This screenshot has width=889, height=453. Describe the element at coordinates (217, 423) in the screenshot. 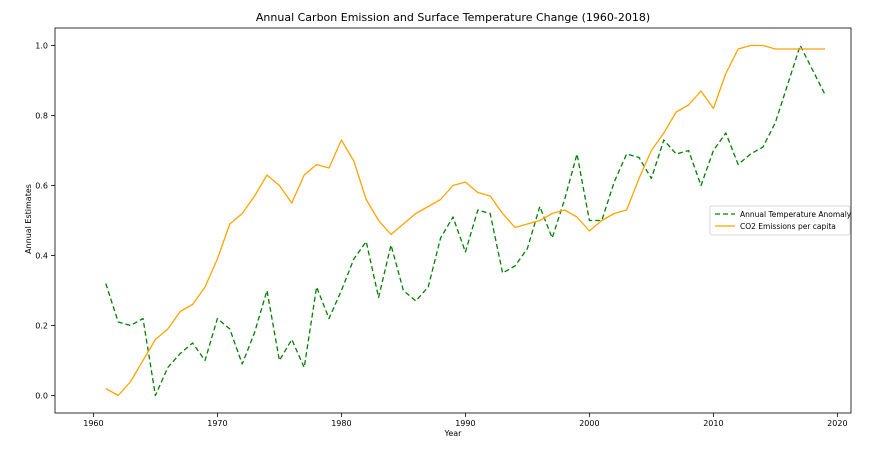

I see `x-tick-label: 1970` at that location.